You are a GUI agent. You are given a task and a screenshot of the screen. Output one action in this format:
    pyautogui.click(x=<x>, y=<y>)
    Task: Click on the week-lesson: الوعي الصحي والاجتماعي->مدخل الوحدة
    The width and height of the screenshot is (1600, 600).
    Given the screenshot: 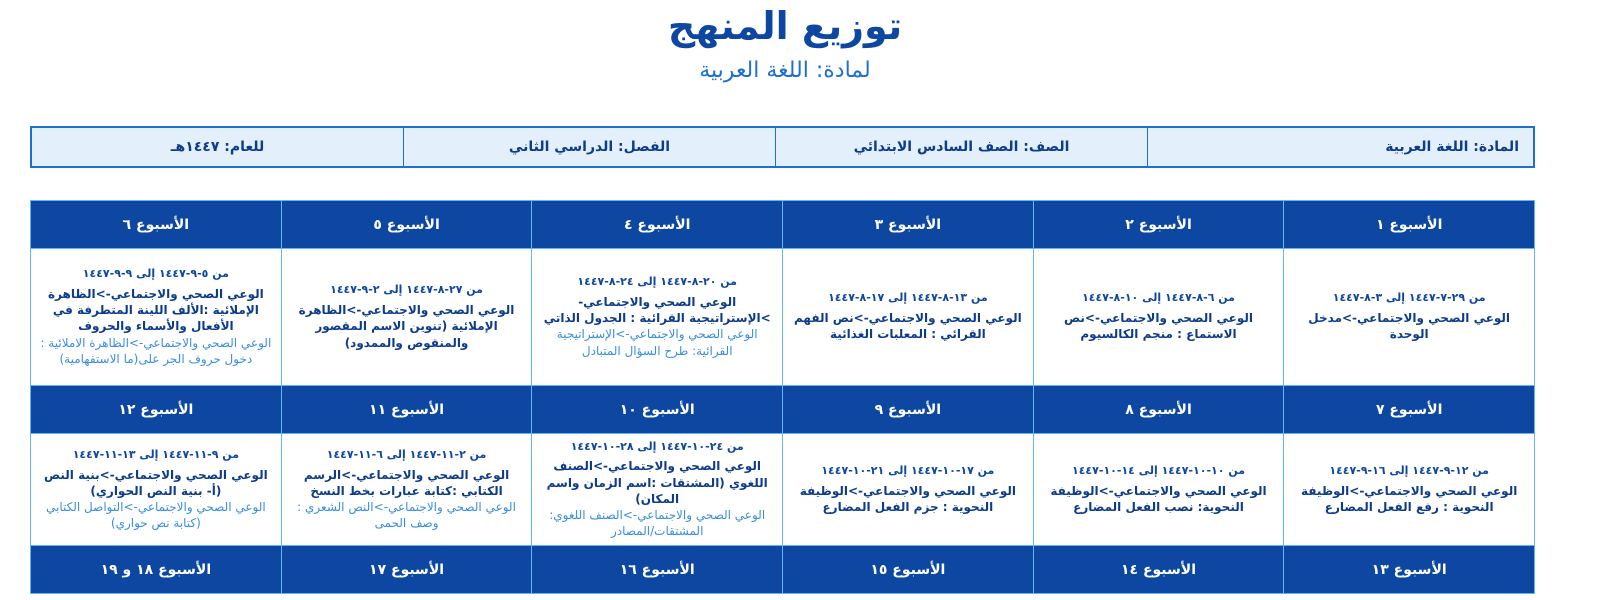 What is the action you would take?
    pyautogui.click(x=1409, y=326)
    